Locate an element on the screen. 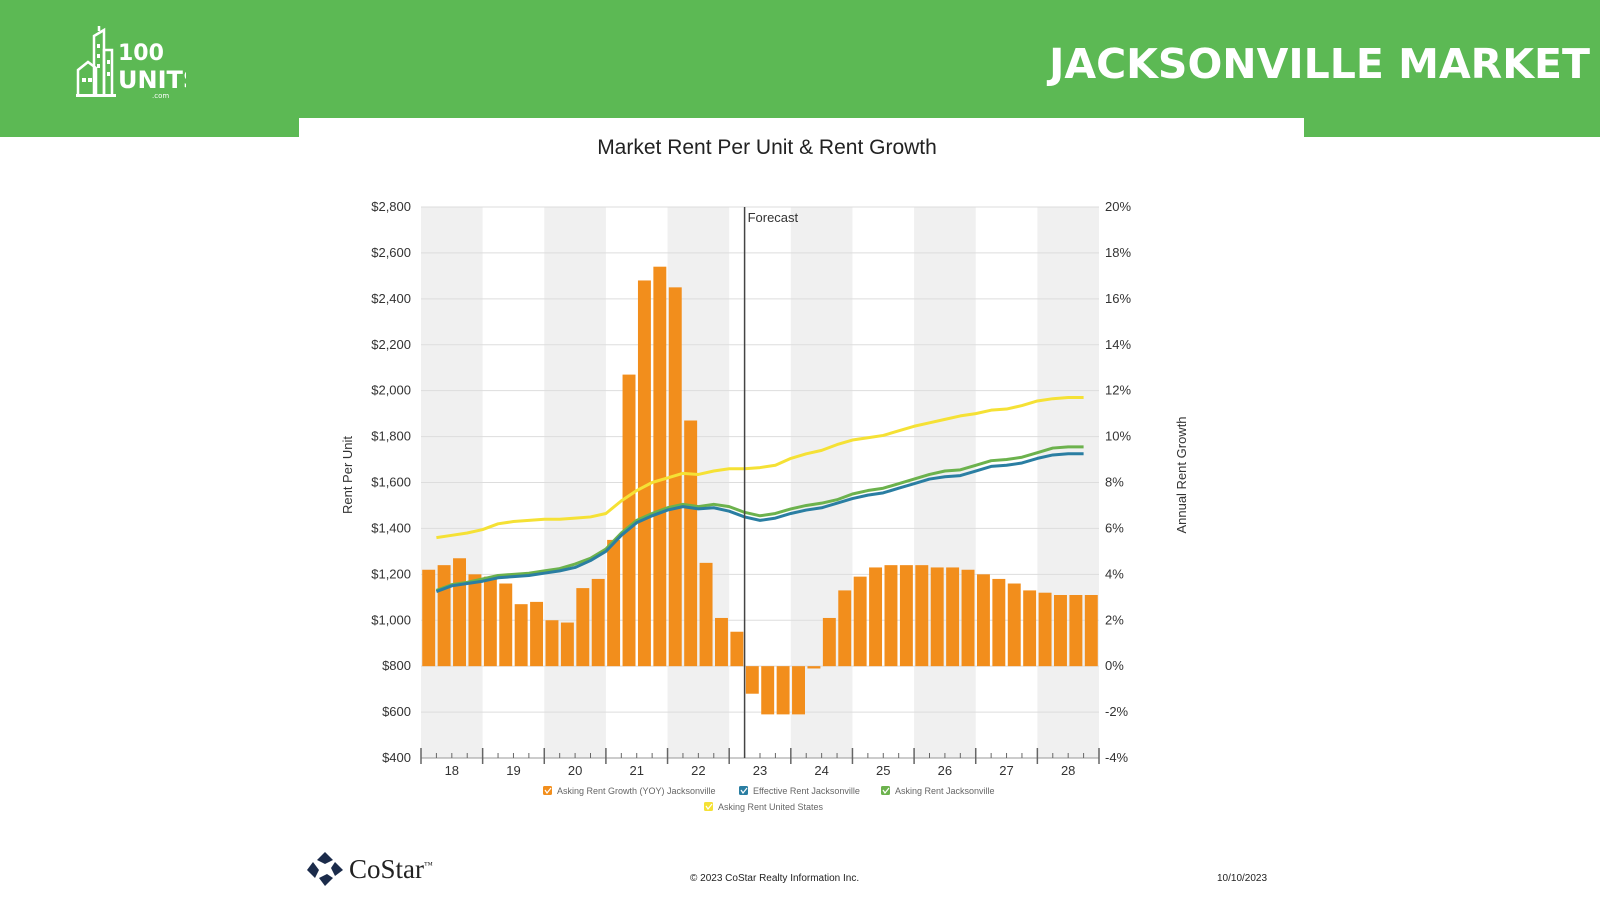  legend-label: Effective Rent Jacksonville is located at coordinates (806, 791).